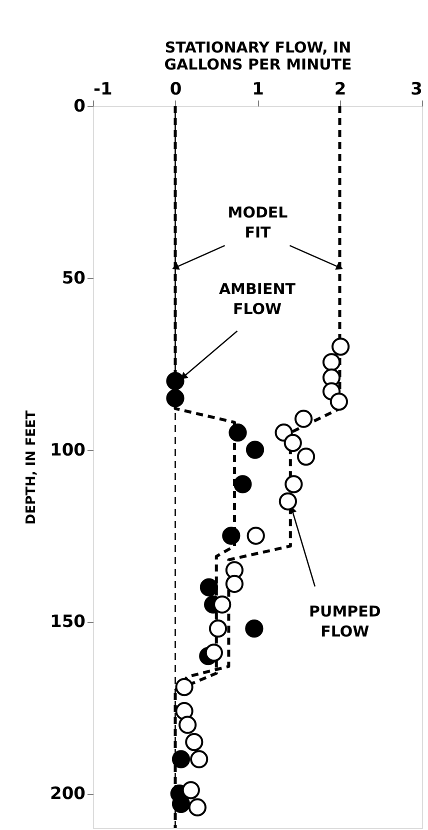 This screenshot has width=428, height=830. I want to click on annotation: AMBIENT FLOW, so click(257, 299).